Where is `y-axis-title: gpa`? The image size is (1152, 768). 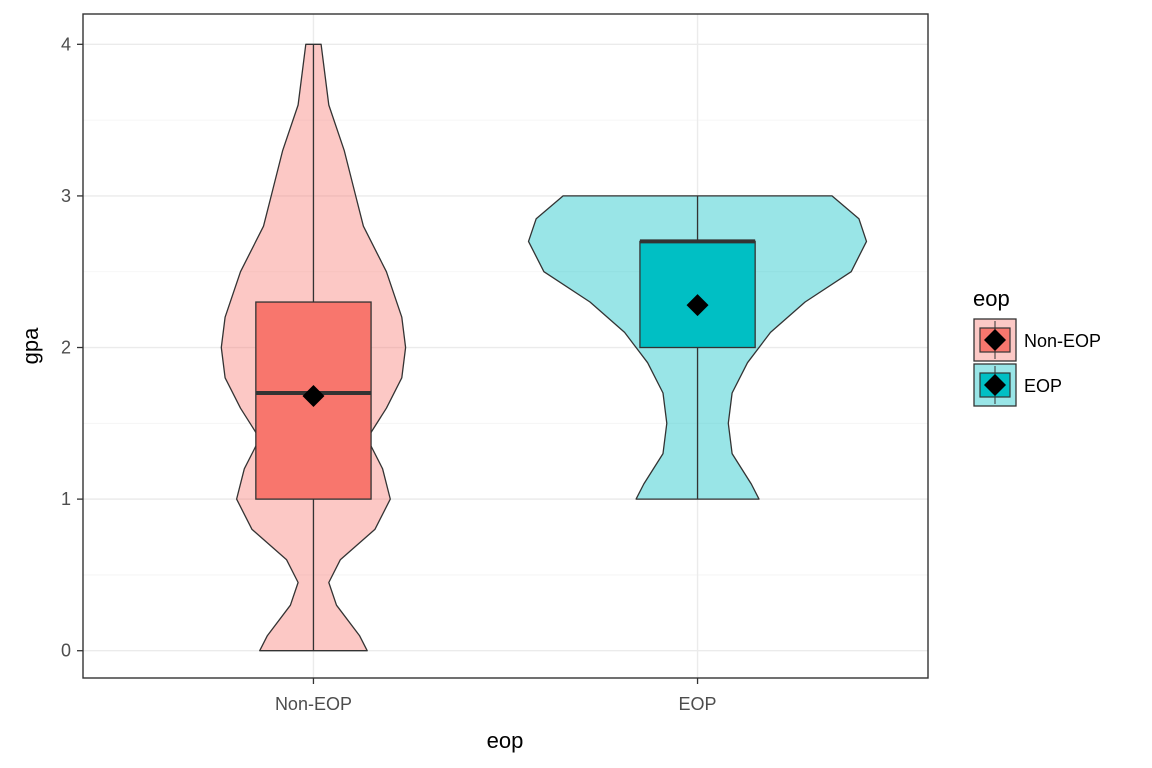
y-axis-title: gpa is located at coordinates (30, 345).